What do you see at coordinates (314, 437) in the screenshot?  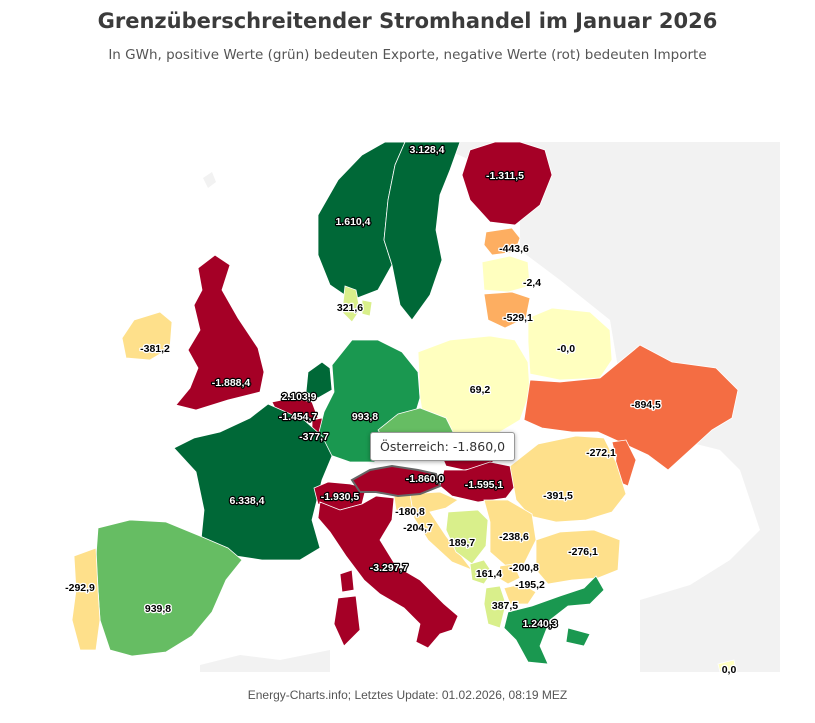 I see `value-label-lu: -377,7` at bounding box center [314, 437].